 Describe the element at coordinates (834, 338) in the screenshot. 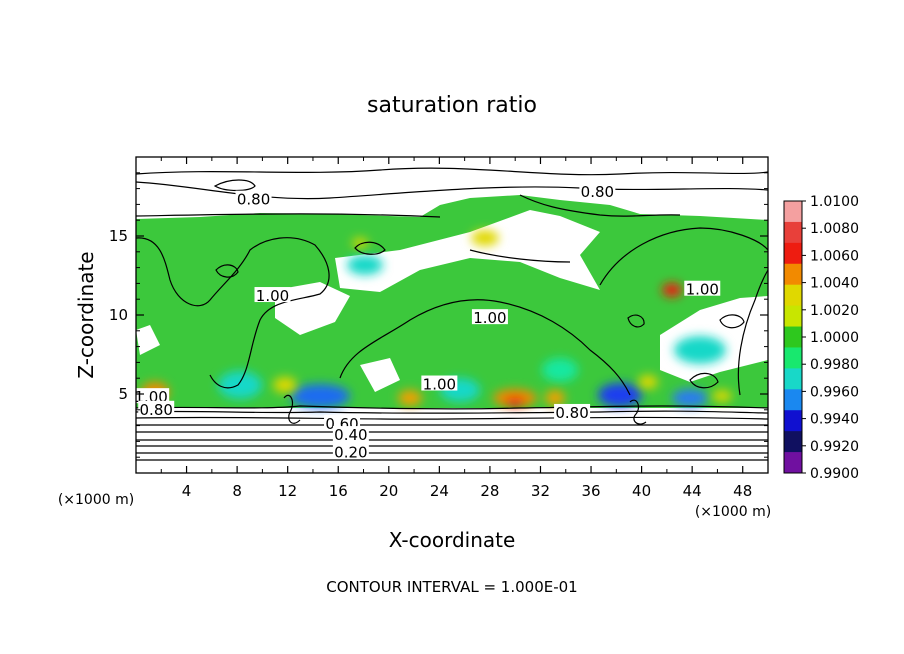

I see `colorbar-label: 1.0000` at that location.